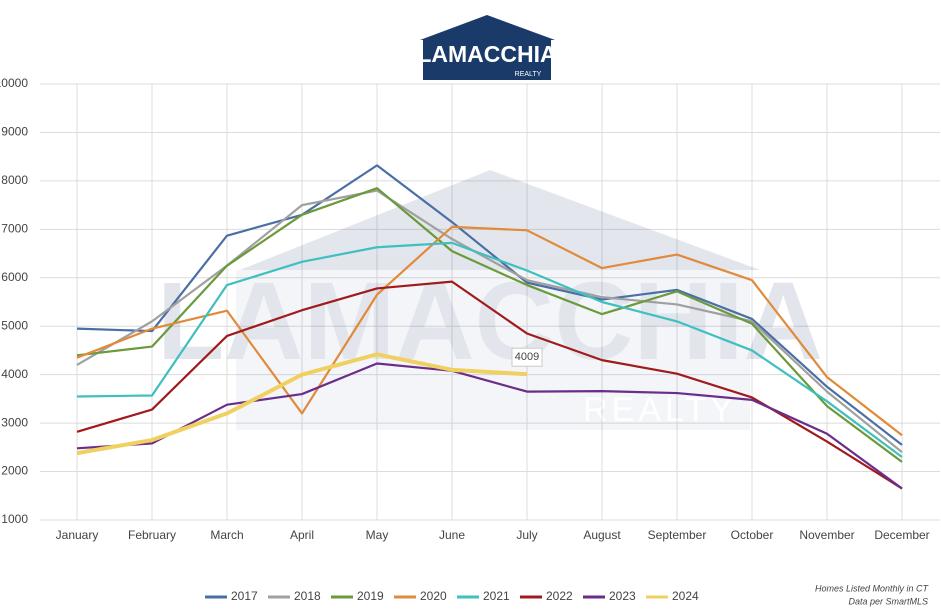 The width and height of the screenshot is (941, 612). Describe the element at coordinates (14, 374) in the screenshot. I see `y-tick-label: 4000` at that location.